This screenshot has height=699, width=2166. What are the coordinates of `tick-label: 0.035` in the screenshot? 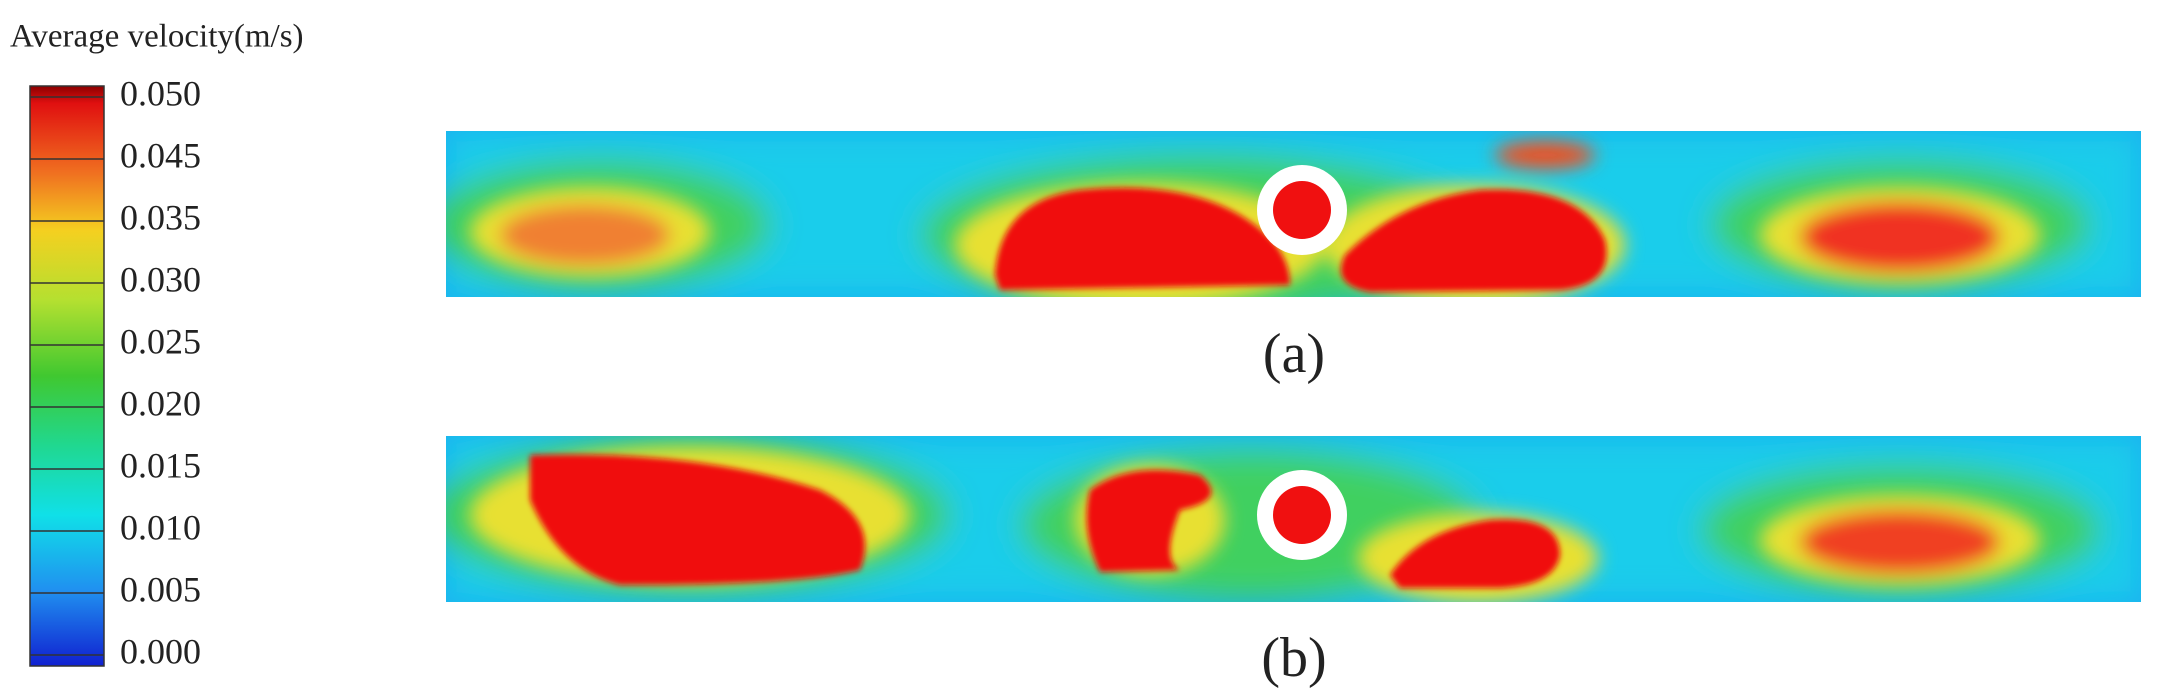 It's located at (160, 217).